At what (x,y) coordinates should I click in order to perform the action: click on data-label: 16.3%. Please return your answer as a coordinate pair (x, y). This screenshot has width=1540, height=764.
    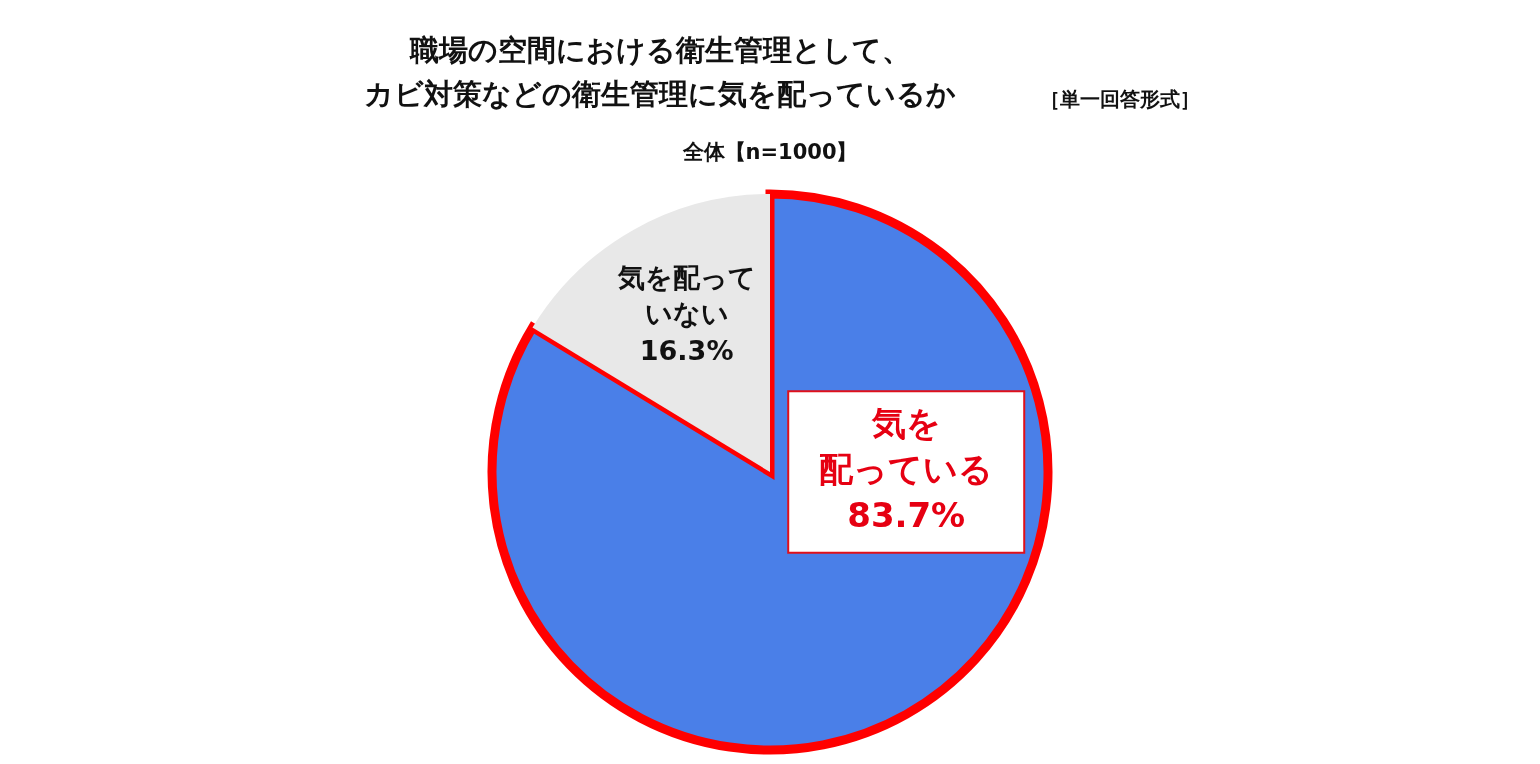
    Looking at the image, I should click on (686, 350).